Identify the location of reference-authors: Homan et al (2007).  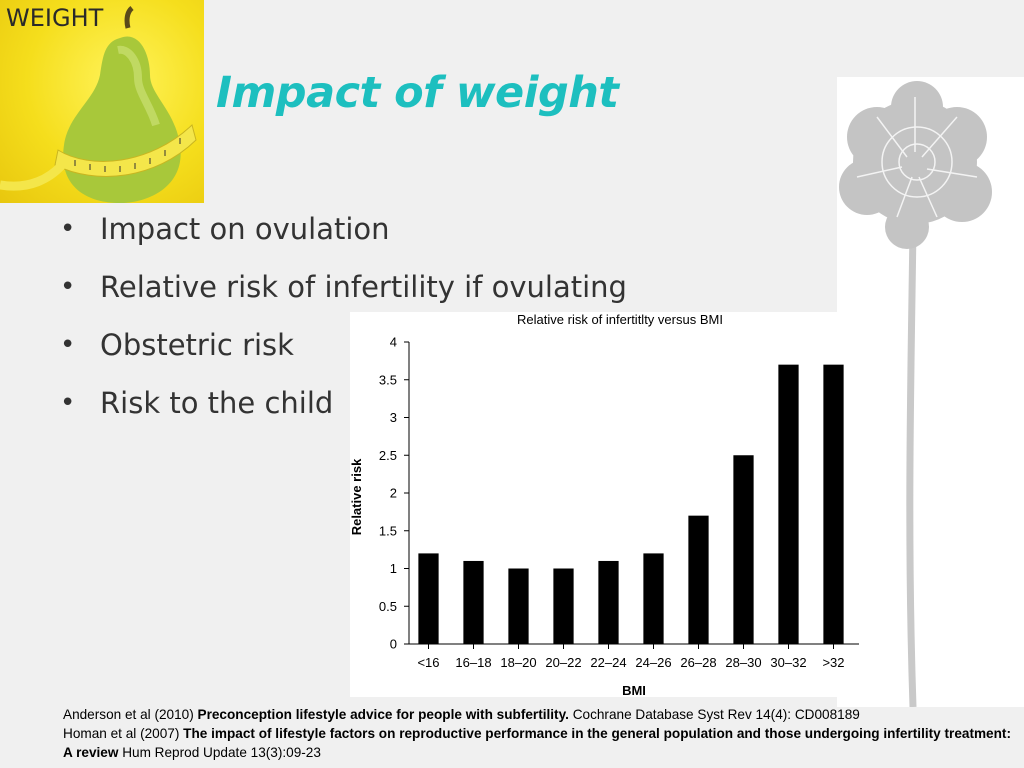
(121, 733).